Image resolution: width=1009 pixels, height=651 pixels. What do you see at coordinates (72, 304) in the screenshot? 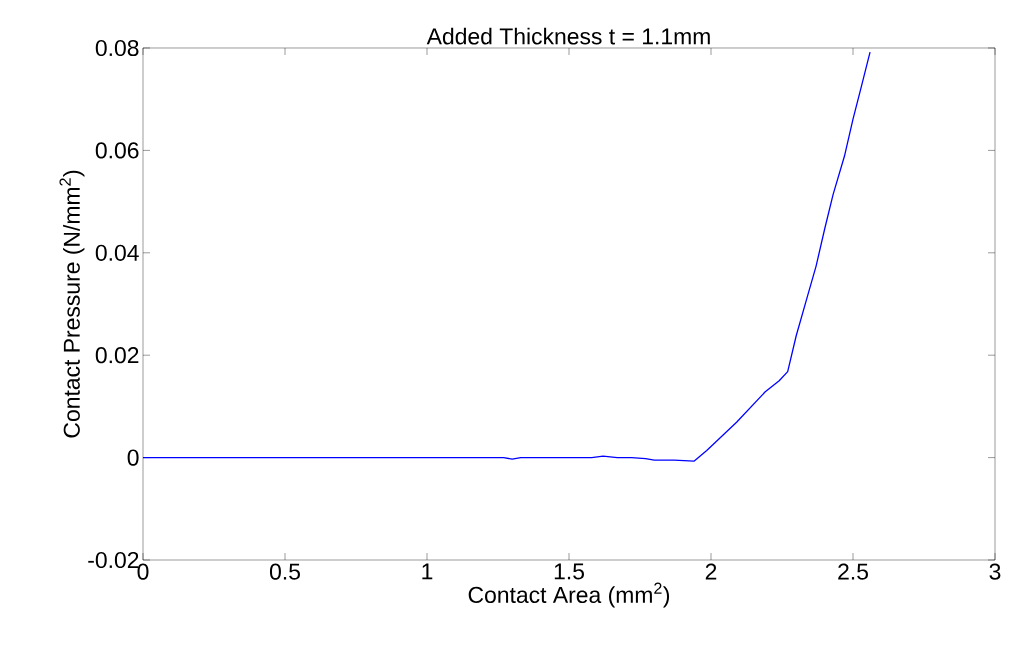
I see `y-axis-title: Contact Pressure (N/mm$^{2}$)` at bounding box center [72, 304].